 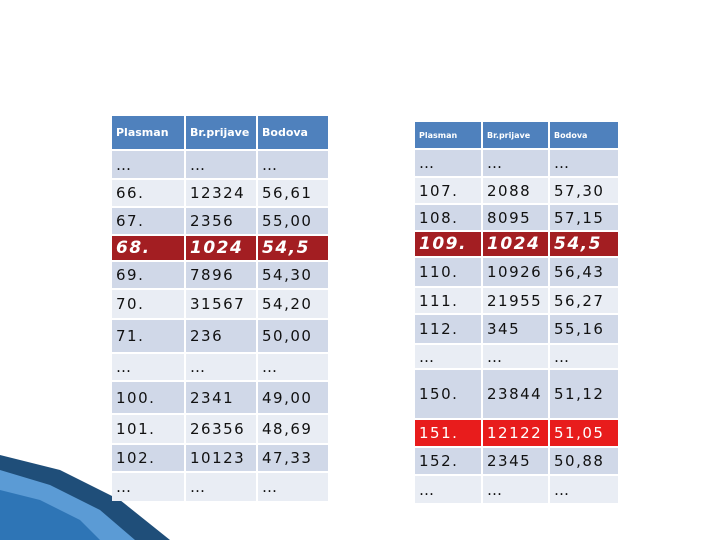 I want to click on table-cell: 236, so click(x=221, y=336).